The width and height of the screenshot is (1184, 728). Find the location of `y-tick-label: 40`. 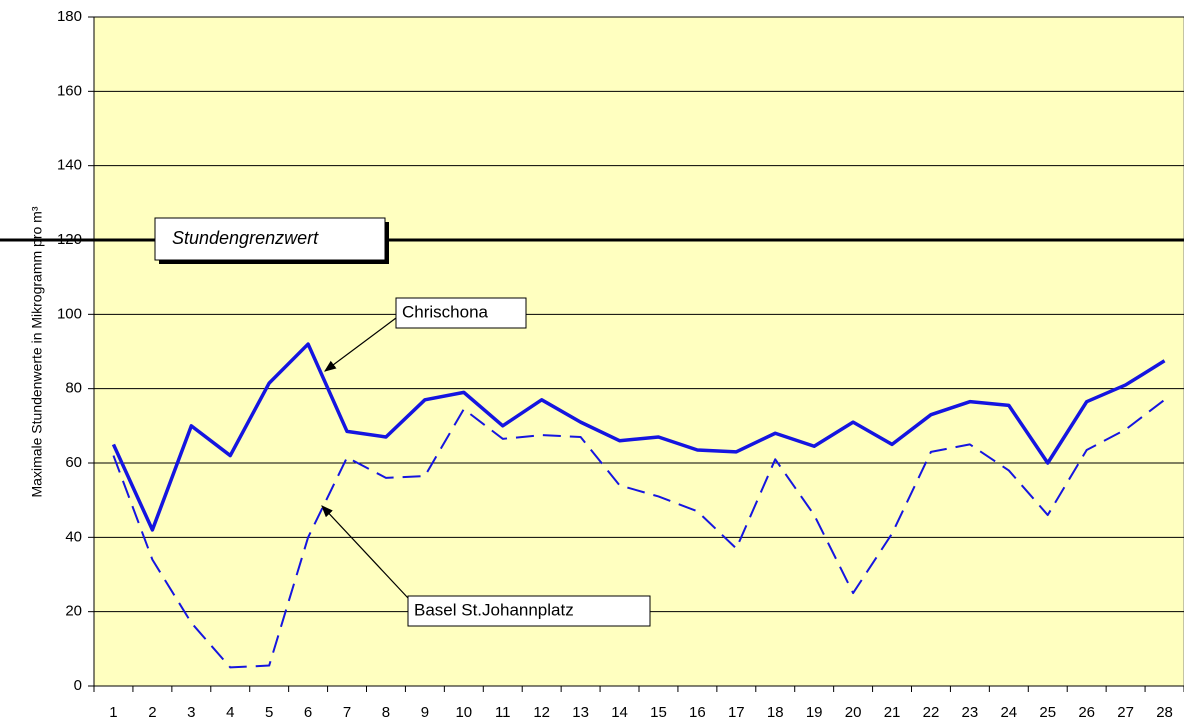

y-tick-label: 40 is located at coordinates (73, 536).